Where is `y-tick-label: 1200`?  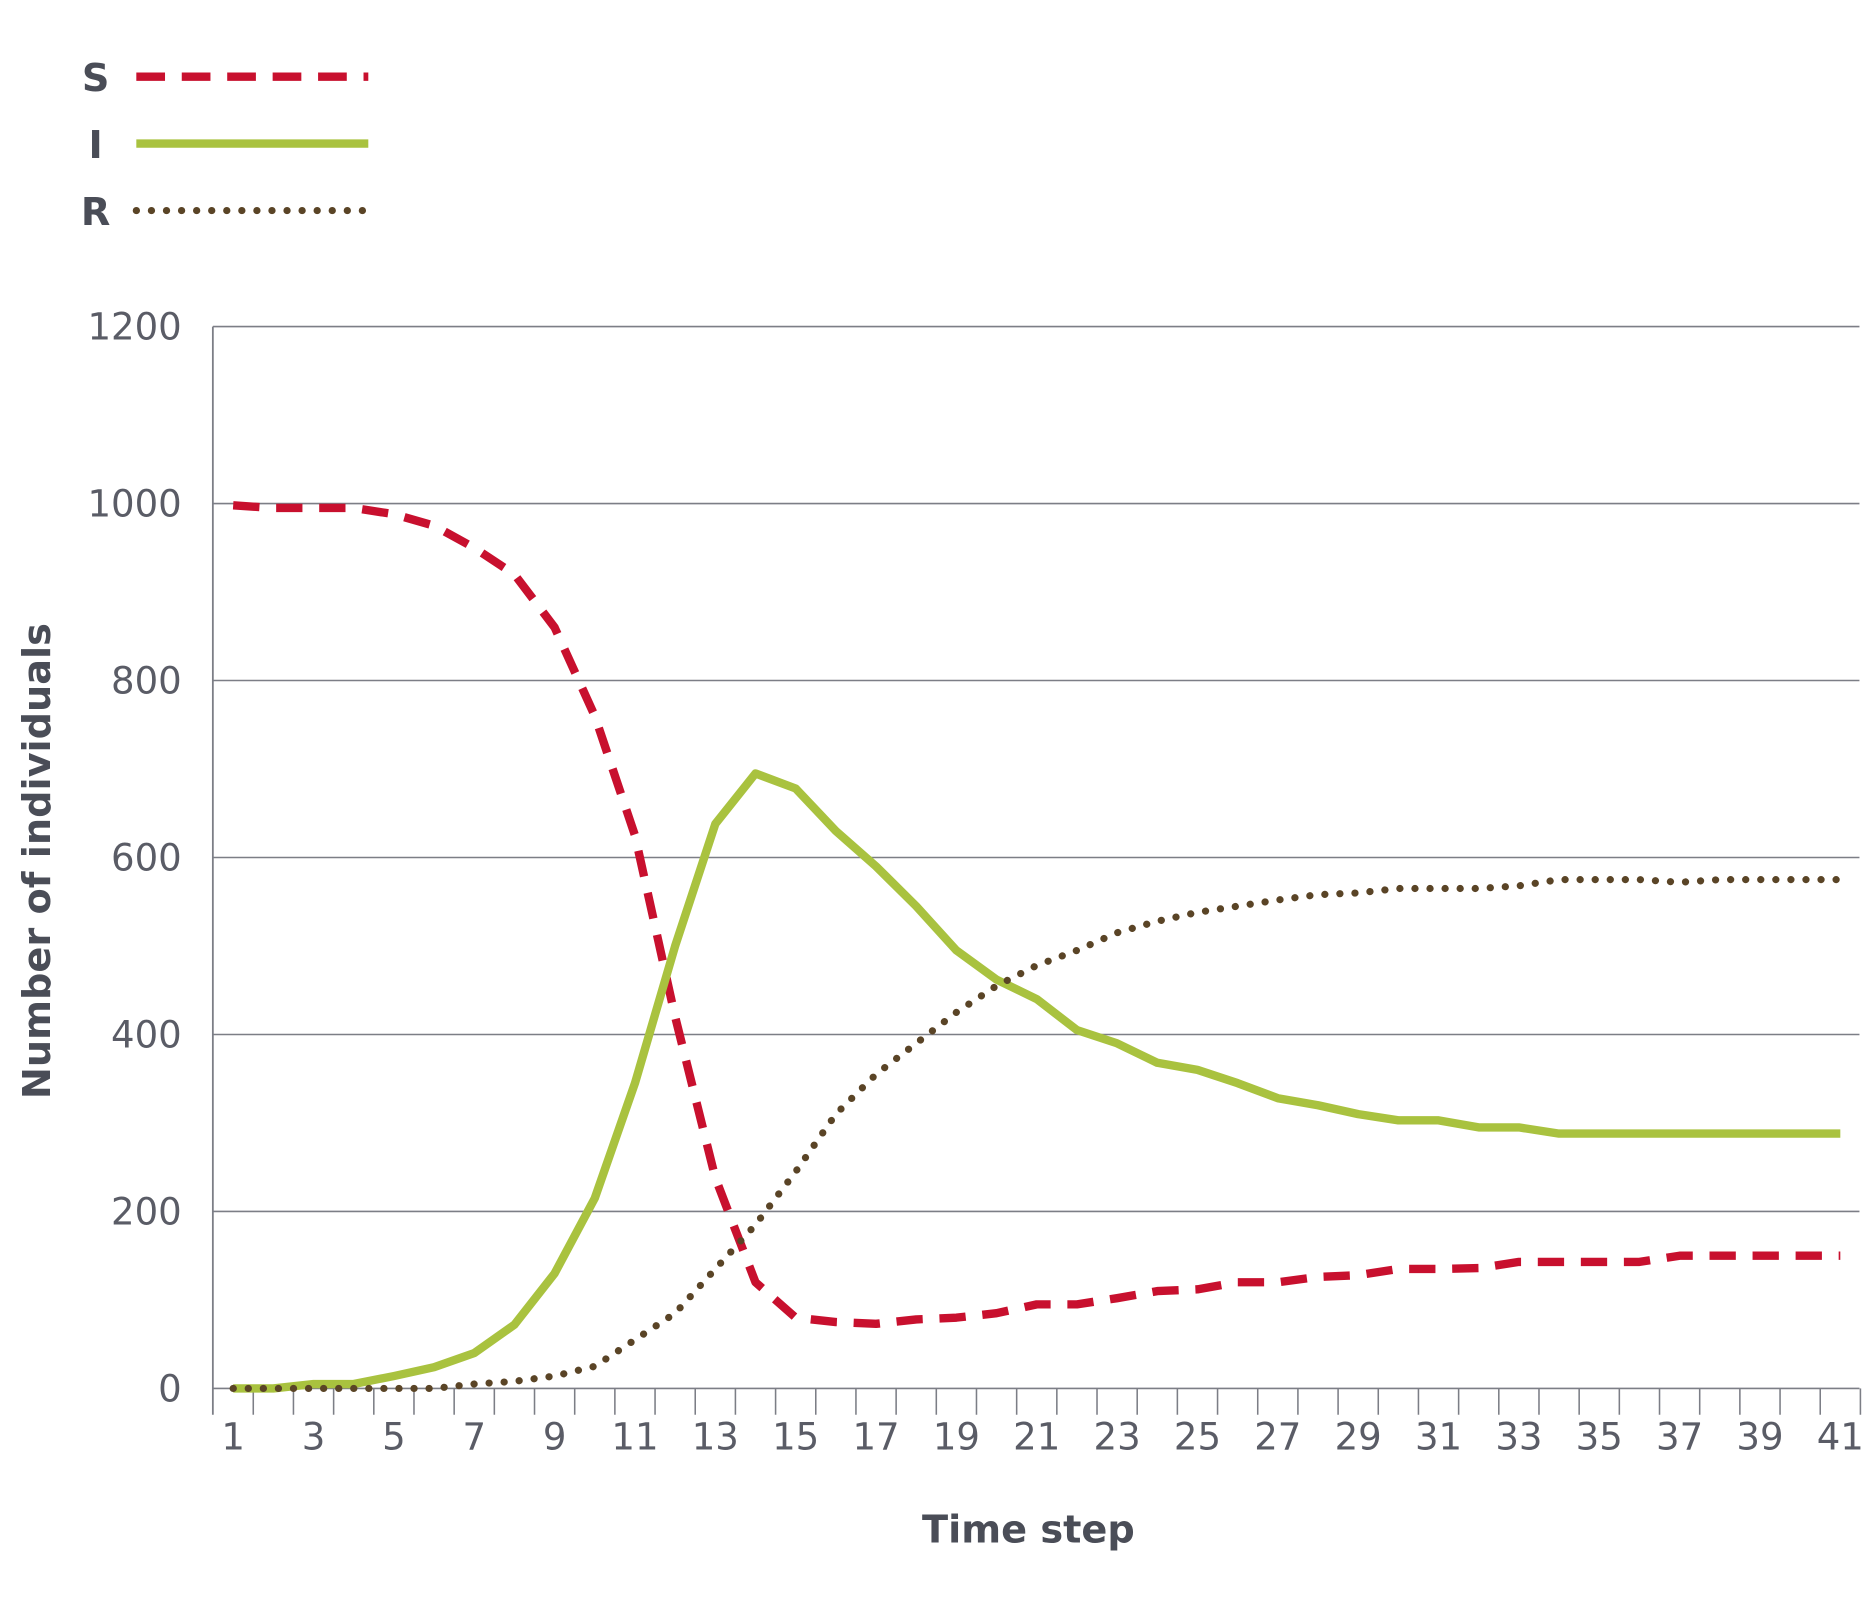 y-tick-label: 1200 is located at coordinates (134, 327).